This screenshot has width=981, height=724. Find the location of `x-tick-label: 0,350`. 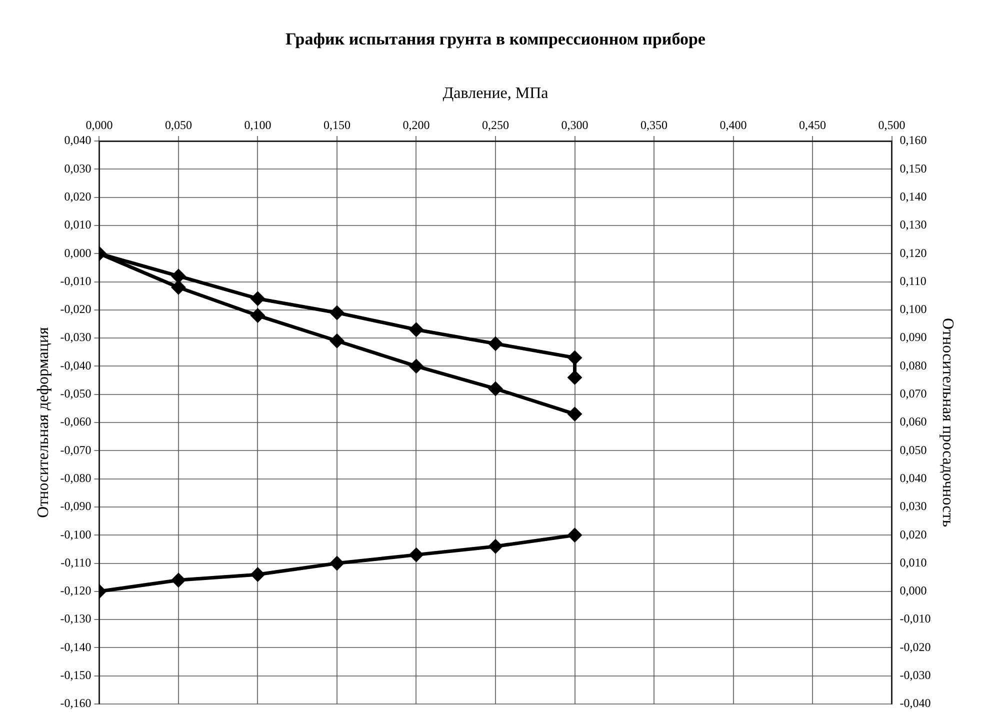

x-tick-label: 0,350 is located at coordinates (654, 125).